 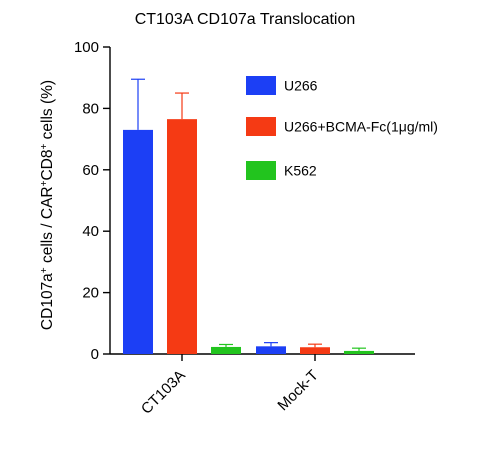 I want to click on chart-title: CT103A CD107a Translocation, so click(x=245, y=19).